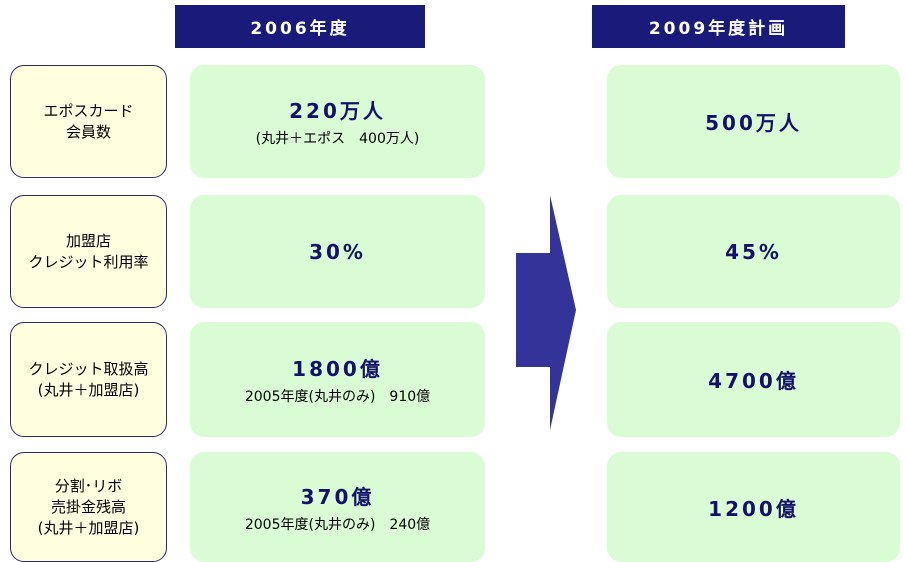 The image size is (906, 562). Describe the element at coordinates (337, 369) in the screenshot. I see `current-value: 1800億` at that location.